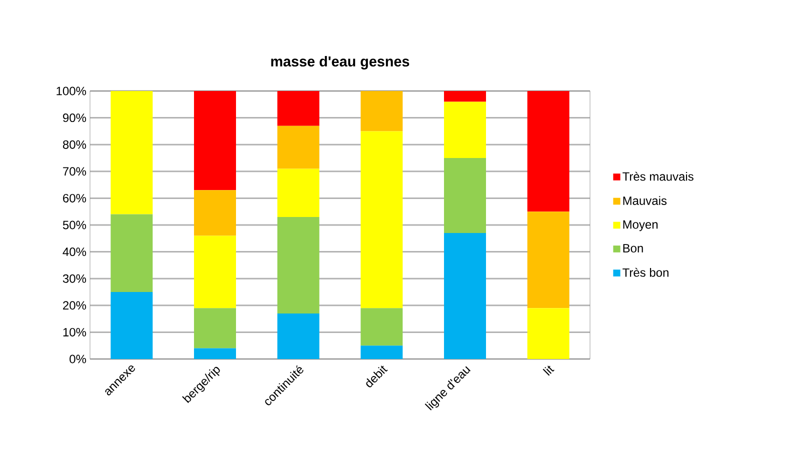 This screenshot has width=787, height=459. What do you see at coordinates (74, 225) in the screenshot?
I see `y-tick-label: 50%` at bounding box center [74, 225].